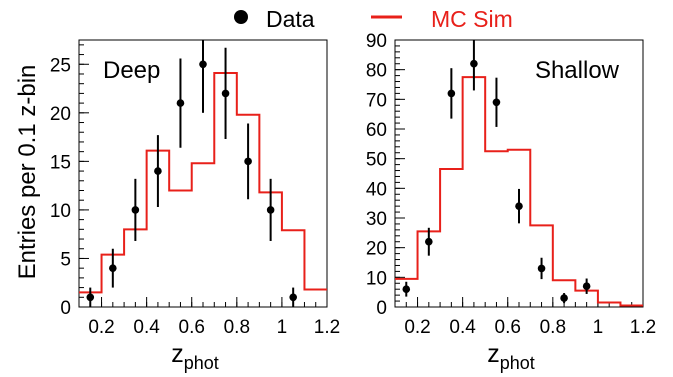 This screenshot has height=377, width=673. I want to click on y-tick-label: 15, so click(60, 162).